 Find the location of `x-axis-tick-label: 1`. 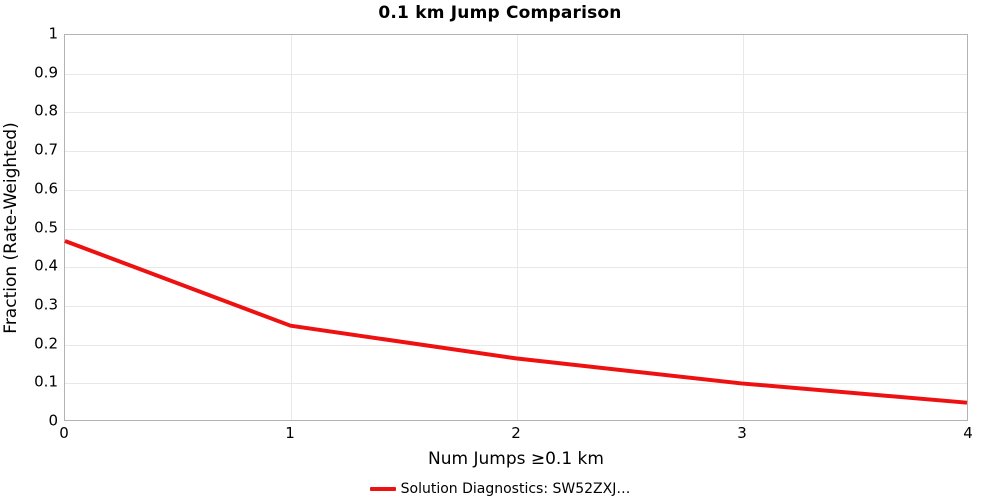

x-axis-tick-label: 1 is located at coordinates (290, 433).